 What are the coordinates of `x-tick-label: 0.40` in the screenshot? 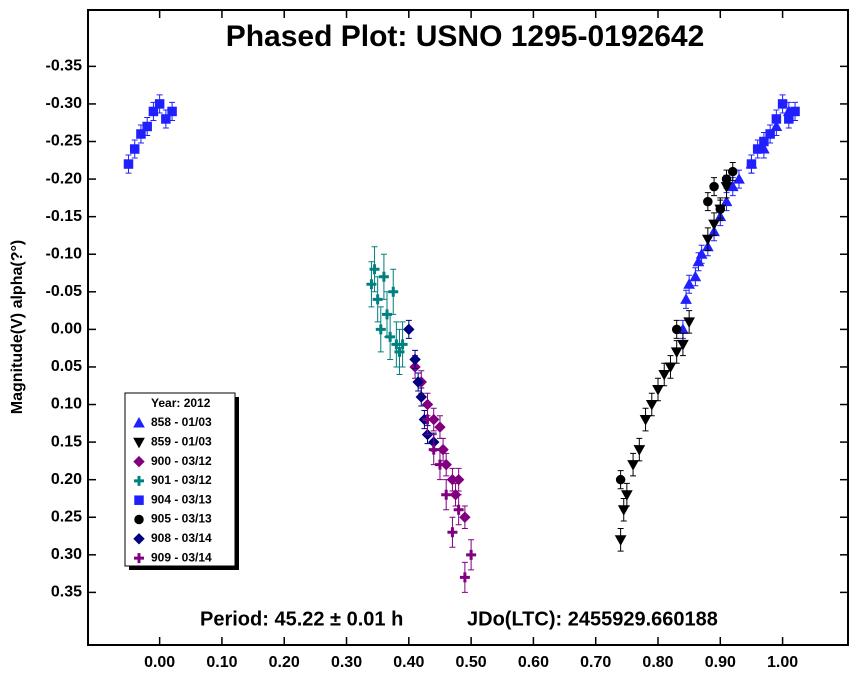 It's located at (408, 662).